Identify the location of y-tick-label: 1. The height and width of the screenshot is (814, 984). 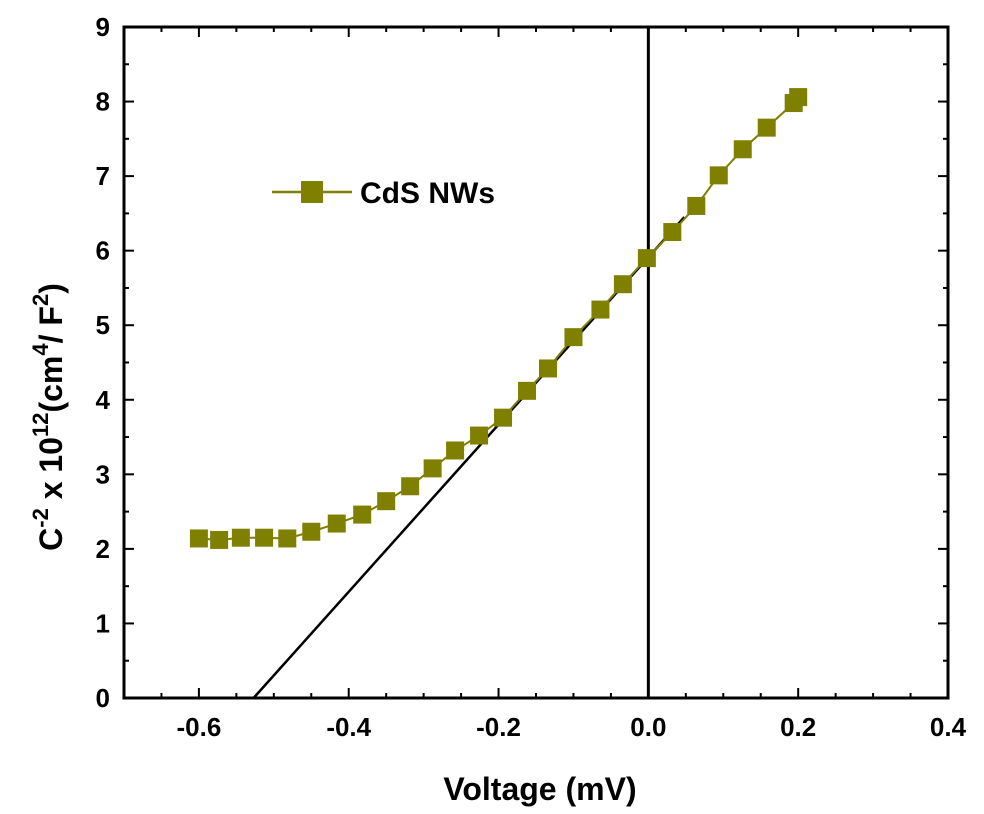
(103, 623).